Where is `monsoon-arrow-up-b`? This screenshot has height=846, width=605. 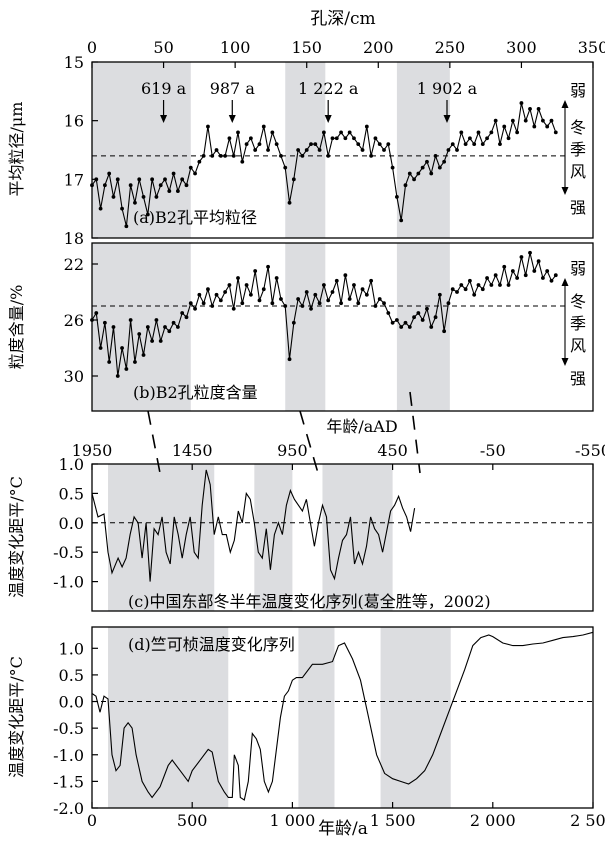 monsoon-arrow-up-b is located at coordinates (565, 282).